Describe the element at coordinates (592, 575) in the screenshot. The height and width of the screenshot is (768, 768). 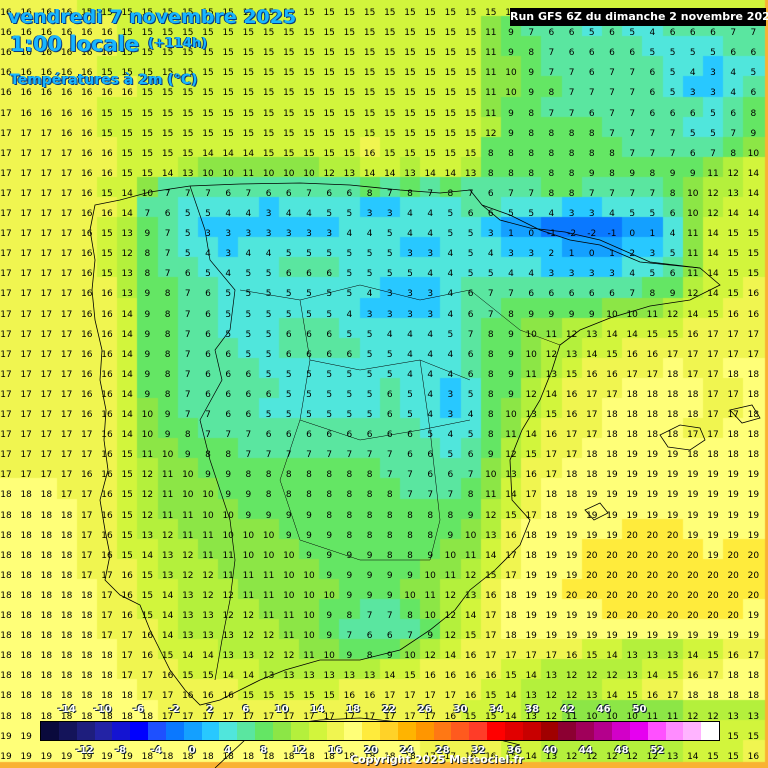
I see `grid-value: 20` at that location.